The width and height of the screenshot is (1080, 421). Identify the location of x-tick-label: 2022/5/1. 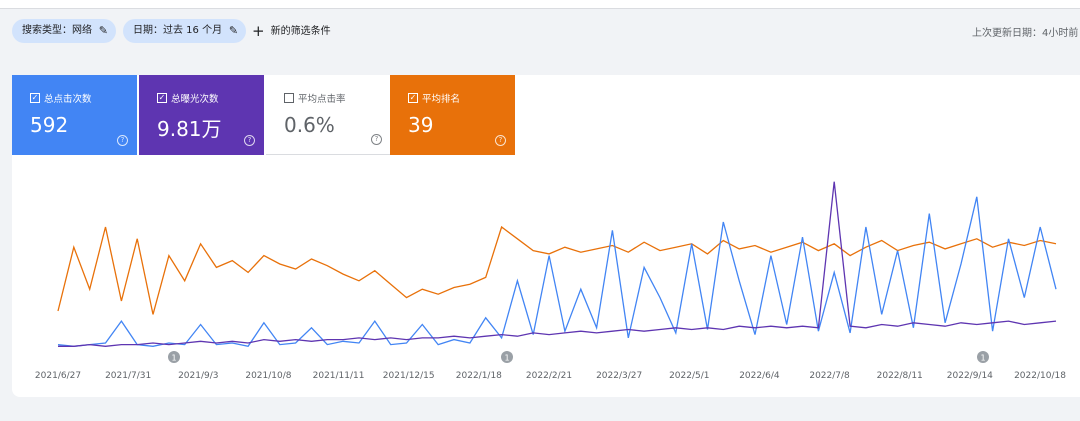
(689, 376).